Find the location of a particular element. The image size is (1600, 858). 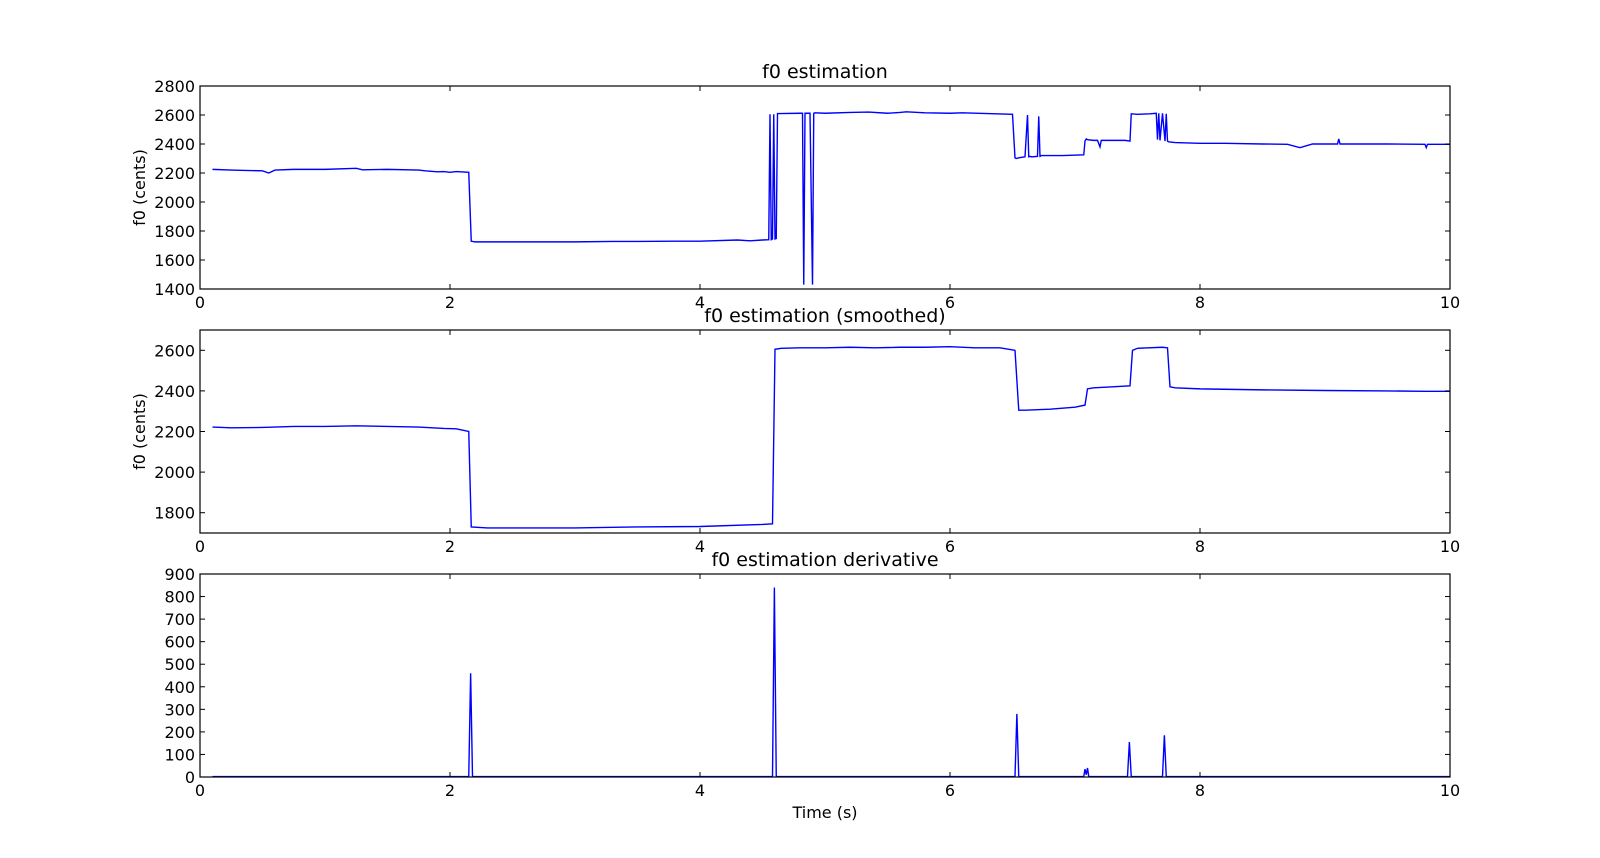

y-tick-label: 0 is located at coordinates (190, 777).